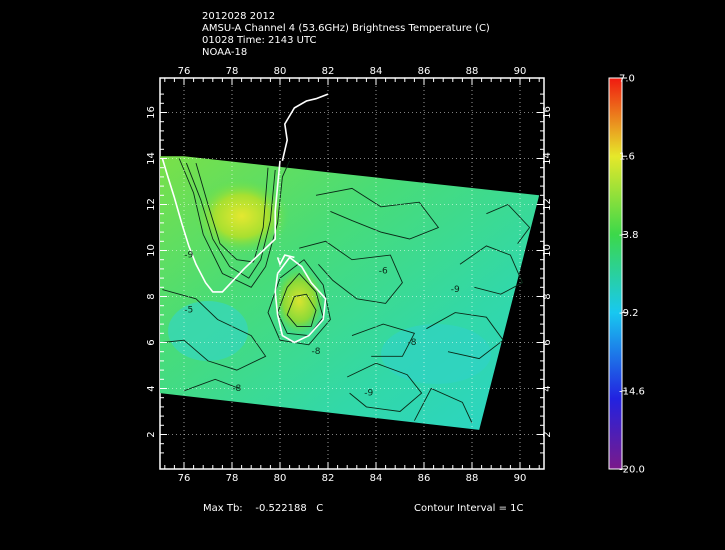 The height and width of the screenshot is (550, 725). I want to click on lon-label-bottom: 82, so click(328, 478).